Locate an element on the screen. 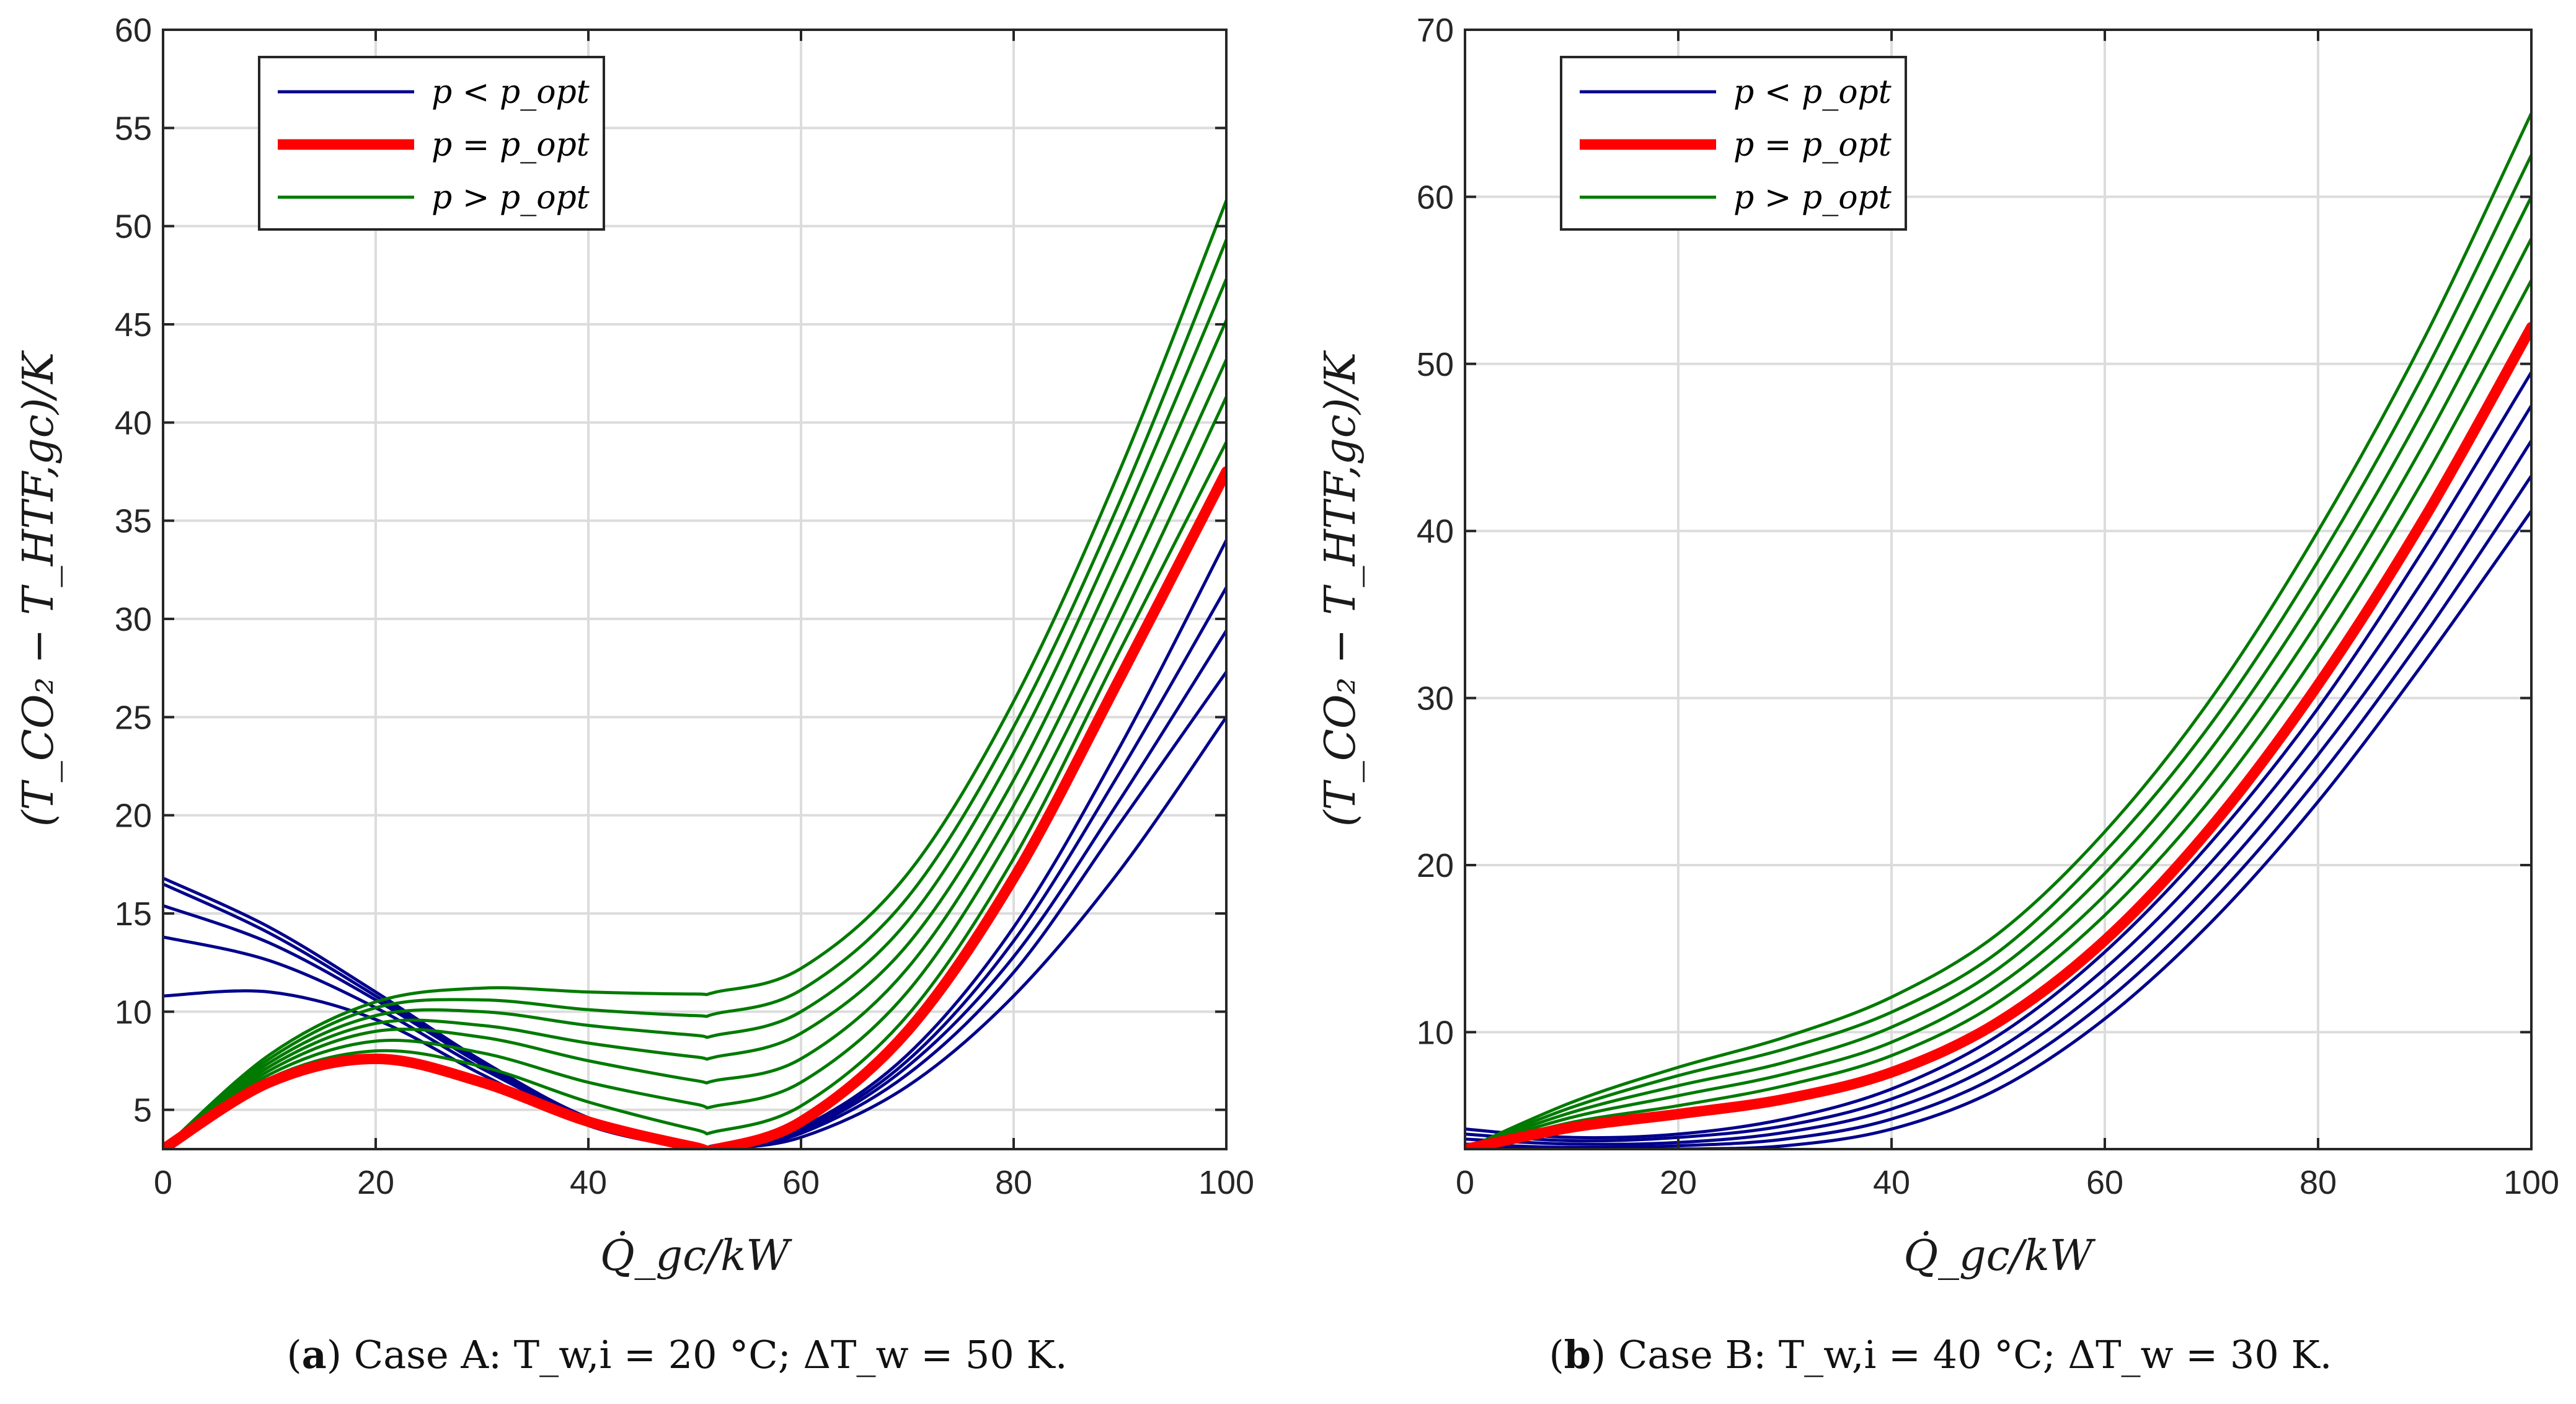 This screenshot has height=1404, width=2576. caption-b: (b) Case B: T_w,i = 40 °C; ΔT_w = 30 K. is located at coordinates (1940, 1354).